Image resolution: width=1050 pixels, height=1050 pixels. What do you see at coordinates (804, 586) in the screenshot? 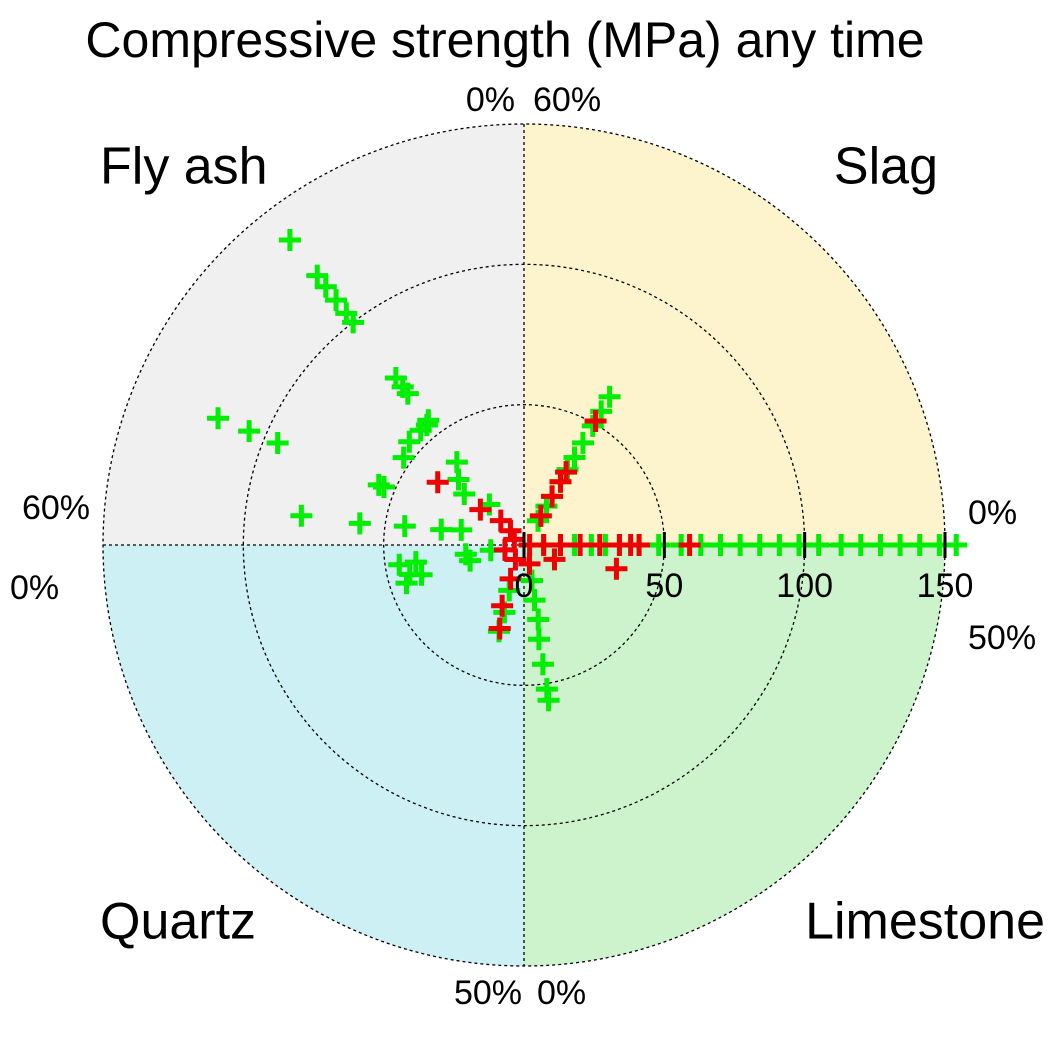
I see `r-tick-label: 100` at bounding box center [804, 586].